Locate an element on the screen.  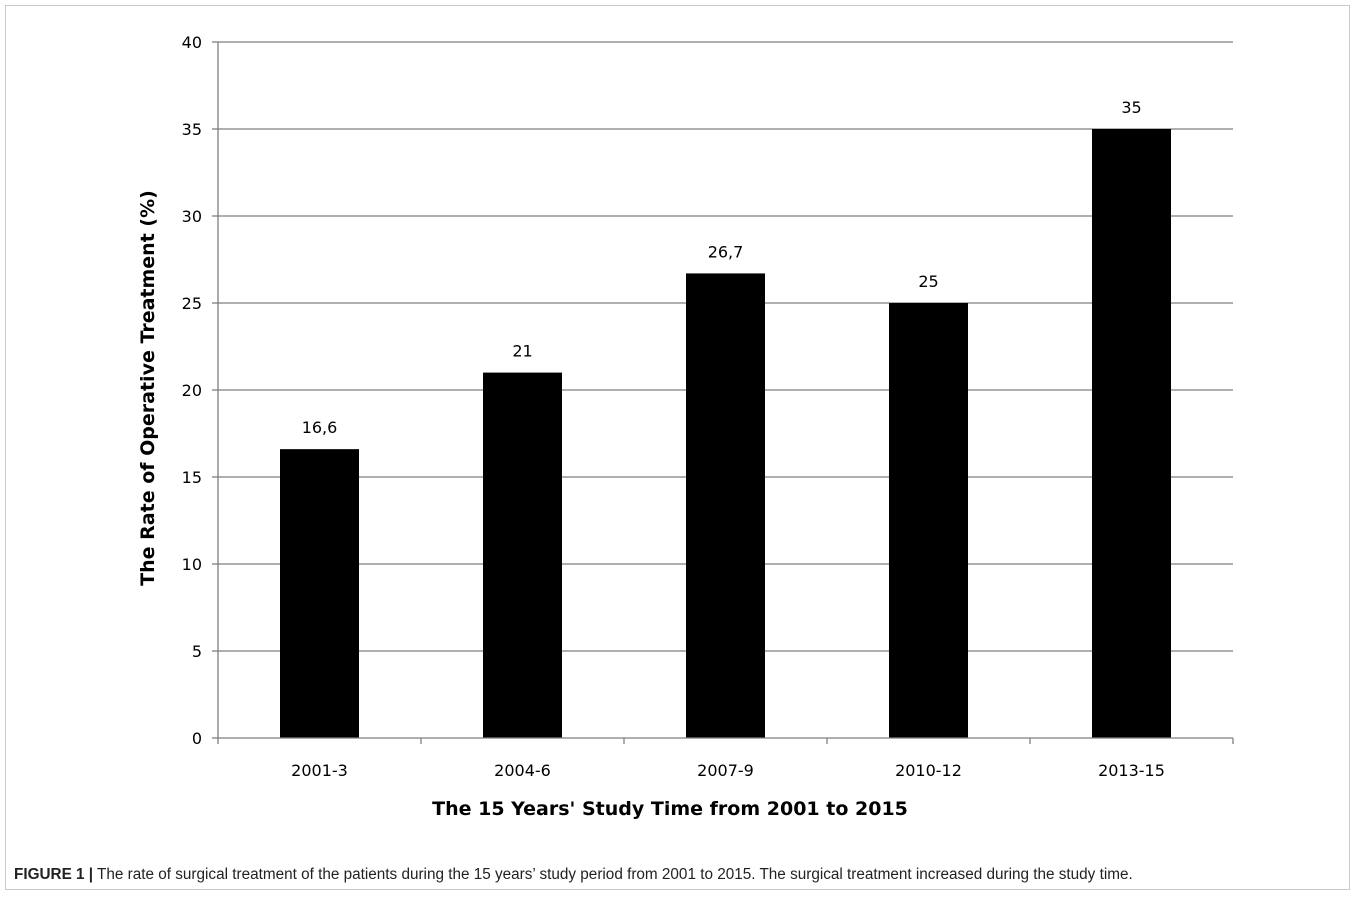
y-tick-label: 10 is located at coordinates (192, 564).